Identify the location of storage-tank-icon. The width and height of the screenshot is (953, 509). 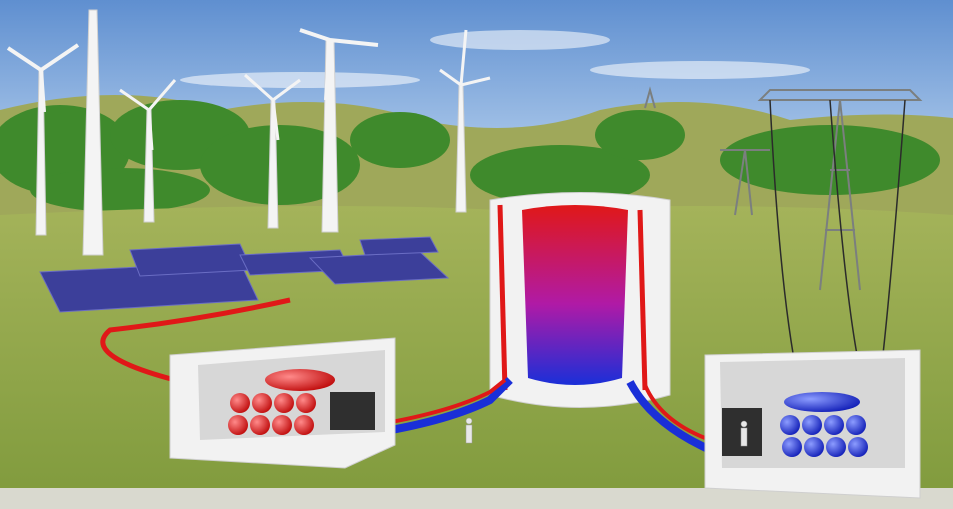
(580, 300).